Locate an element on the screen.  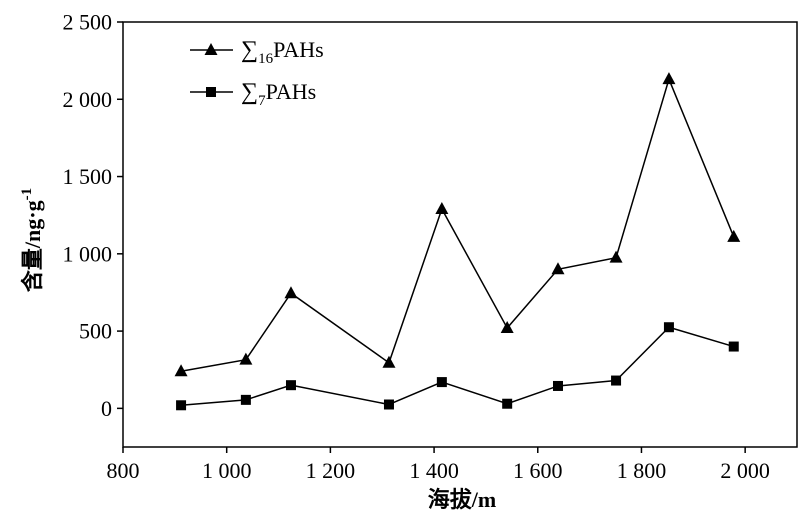
legend-label-1: ∑16PAHs is located at coordinates (282, 52).